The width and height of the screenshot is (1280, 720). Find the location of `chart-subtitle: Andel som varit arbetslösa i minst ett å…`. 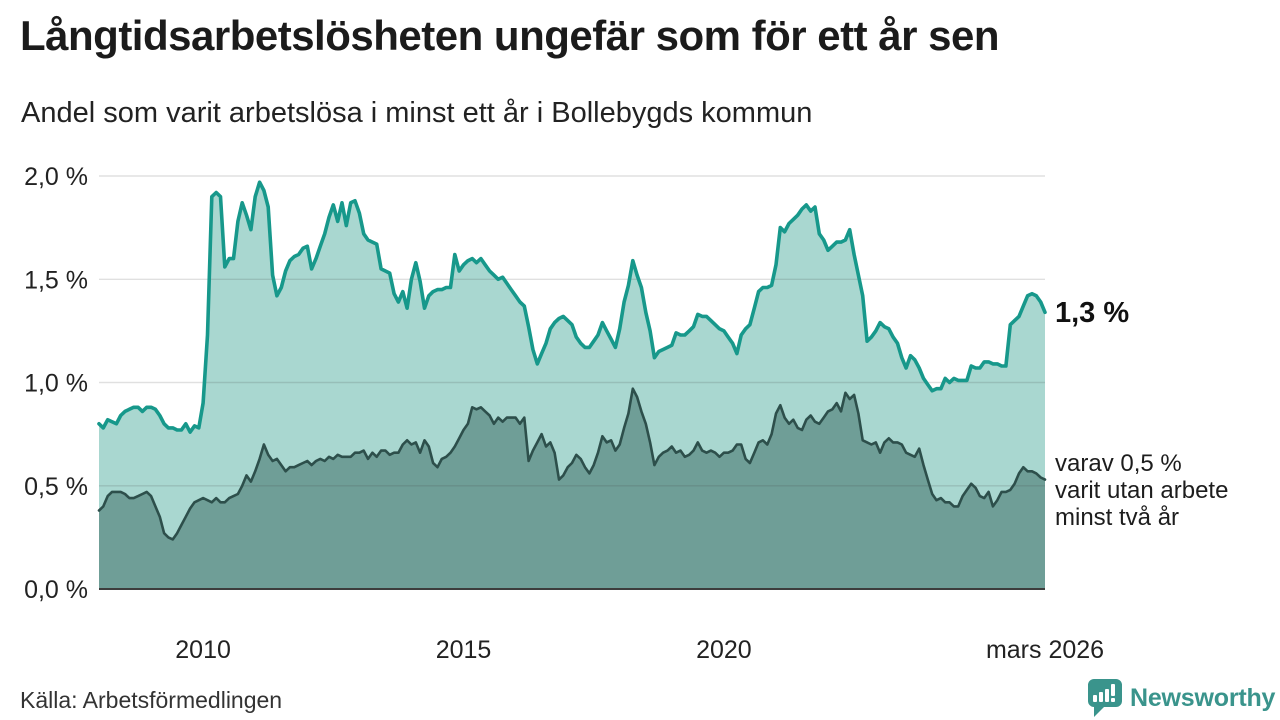

chart-subtitle: Andel som varit arbetslösa i minst ett å… is located at coordinates (417, 113).